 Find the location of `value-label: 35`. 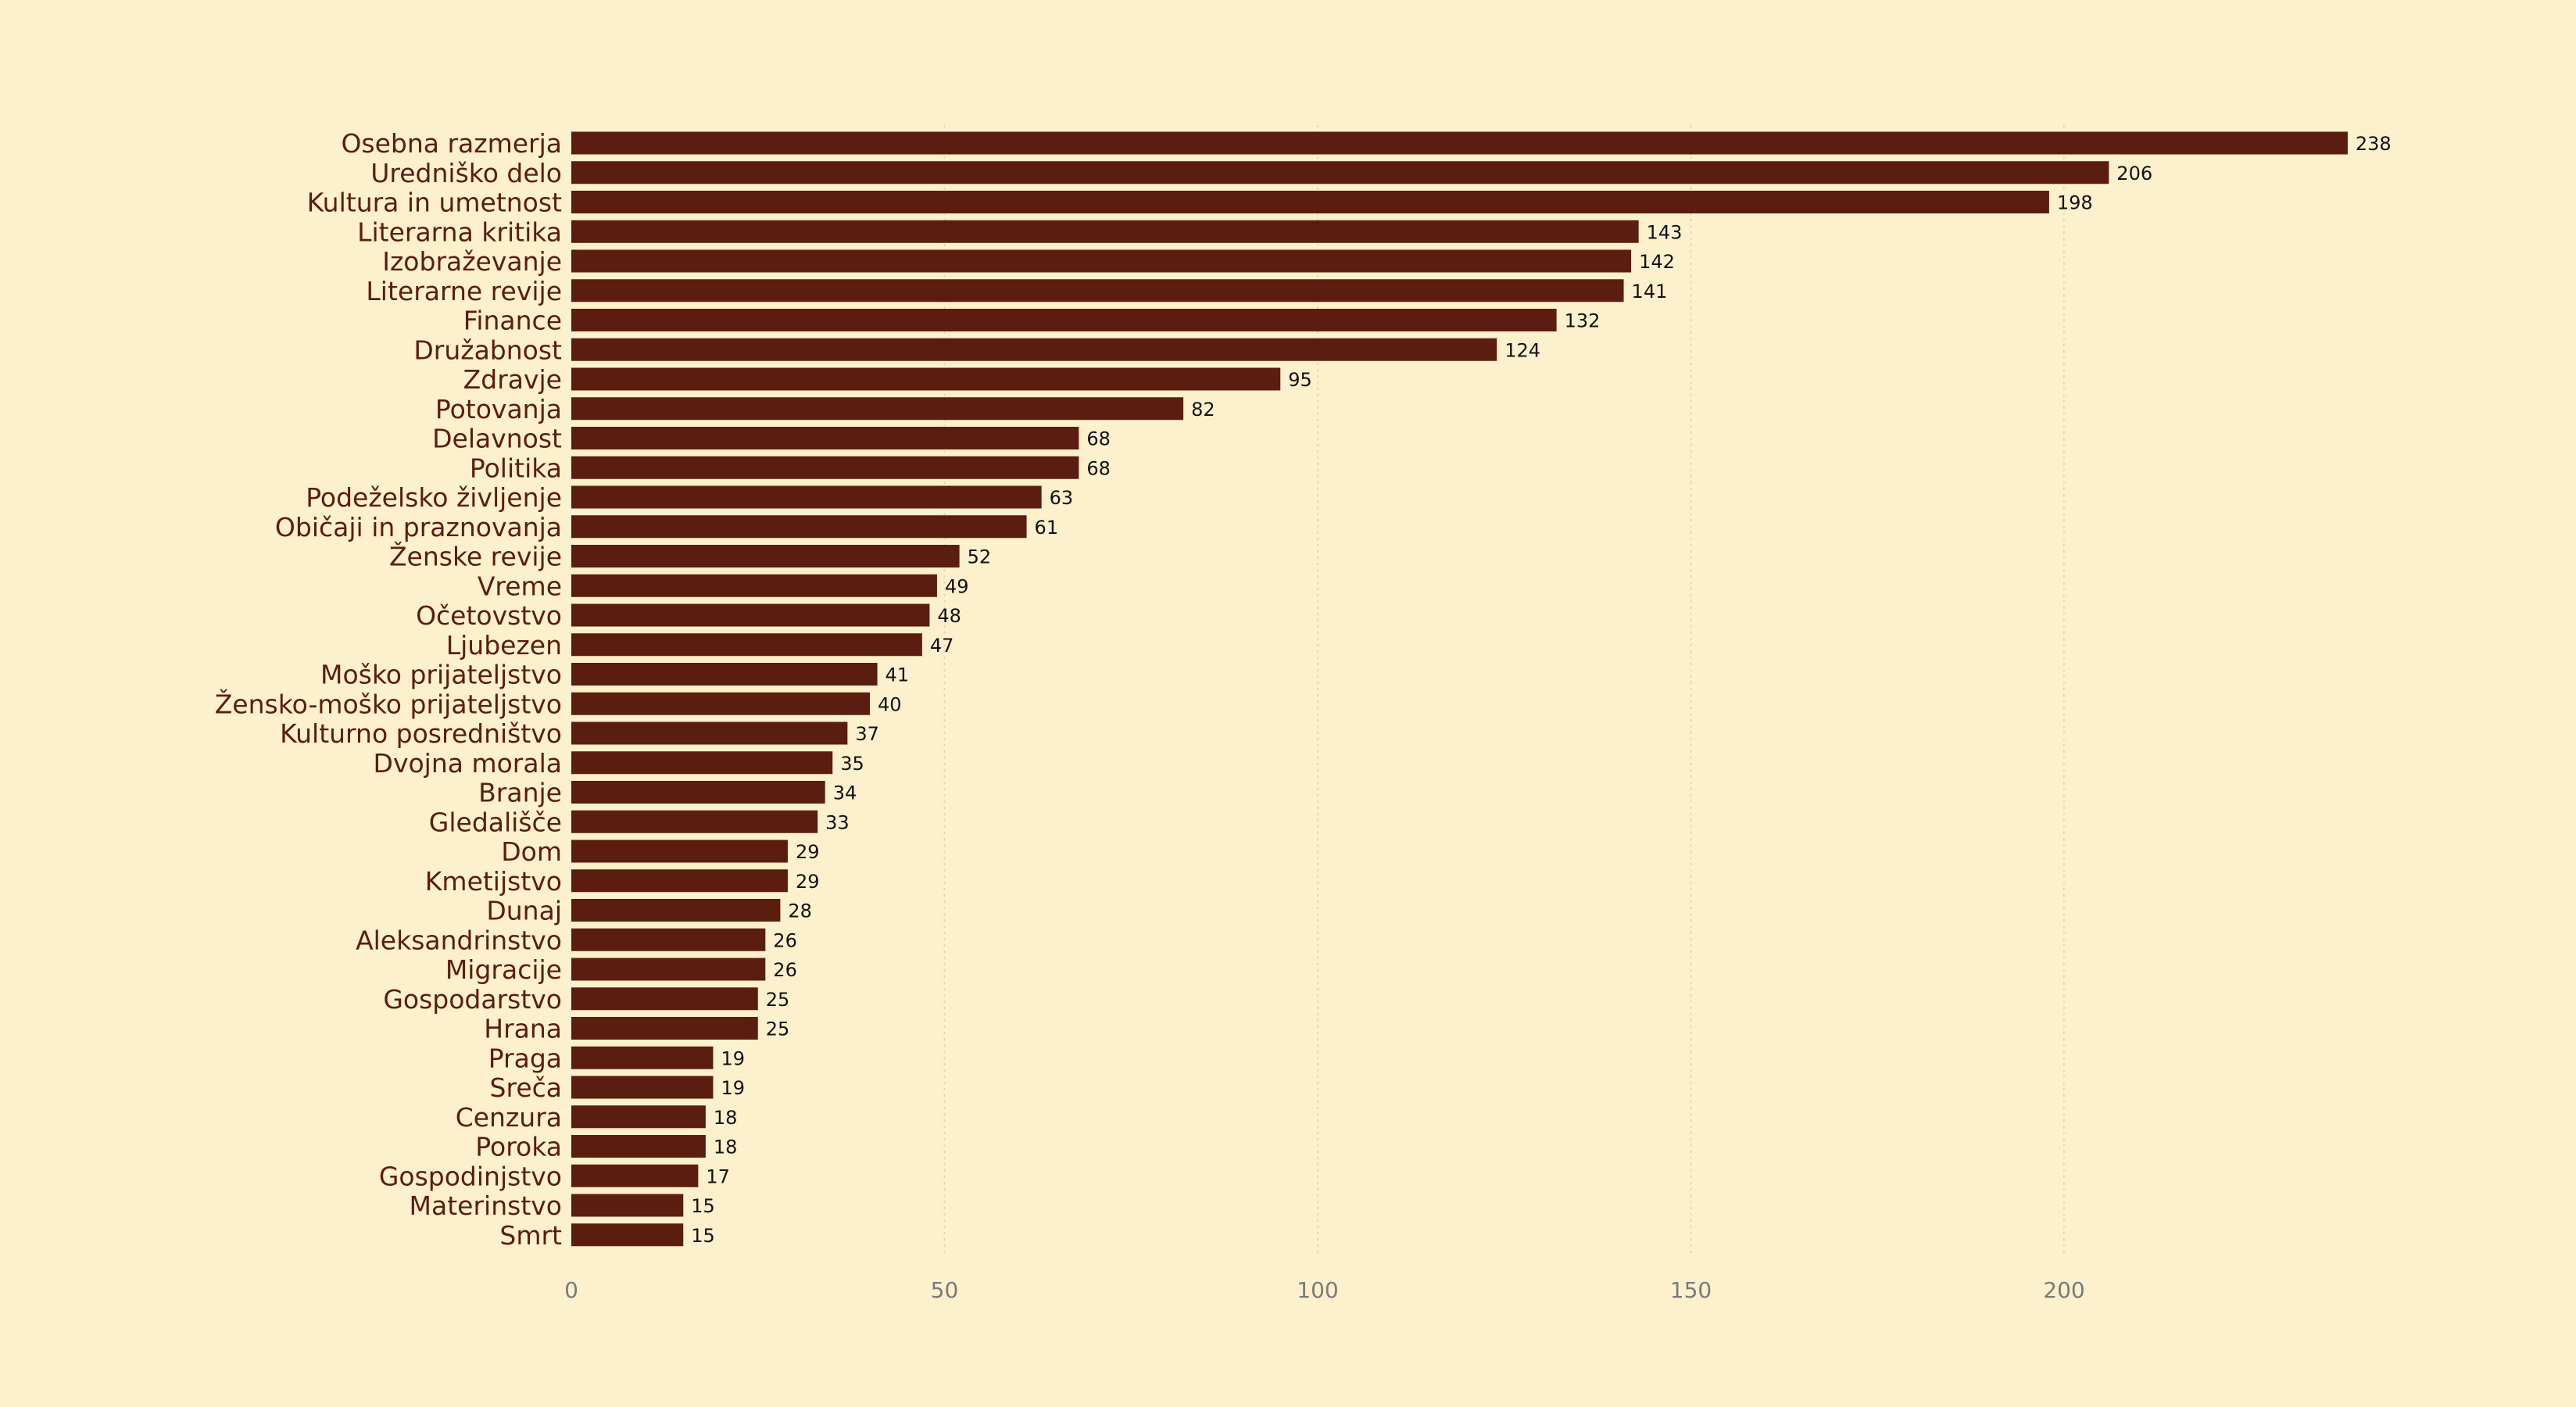

value-label: 35 is located at coordinates (852, 764).